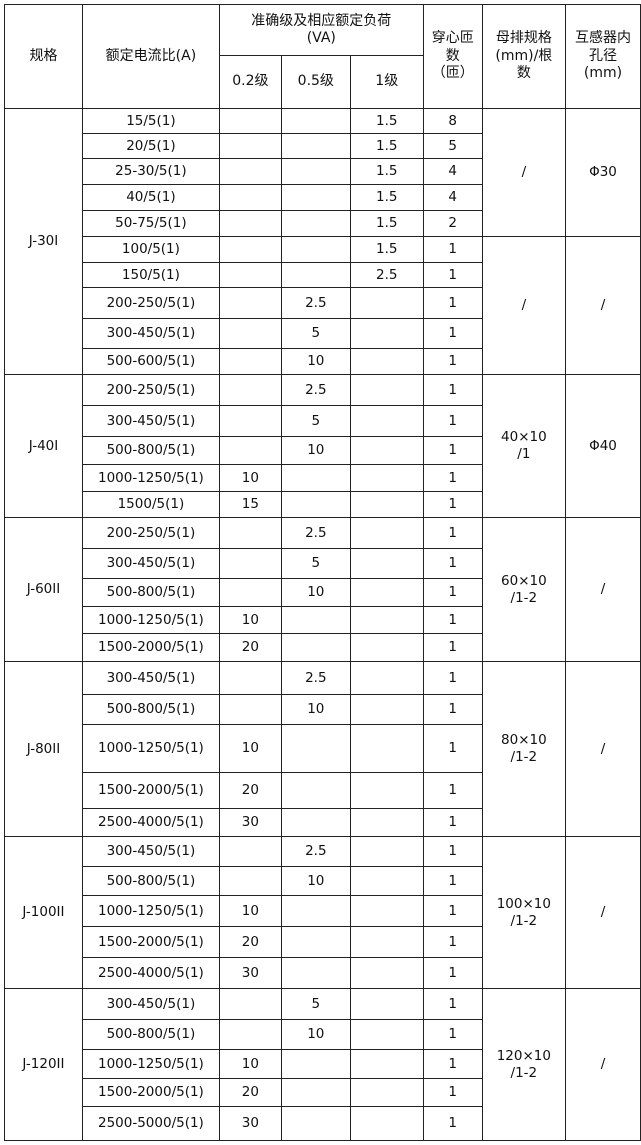 This screenshot has width=641, height=1145. I want to click on class-05-cell: 2.5, so click(315, 390).